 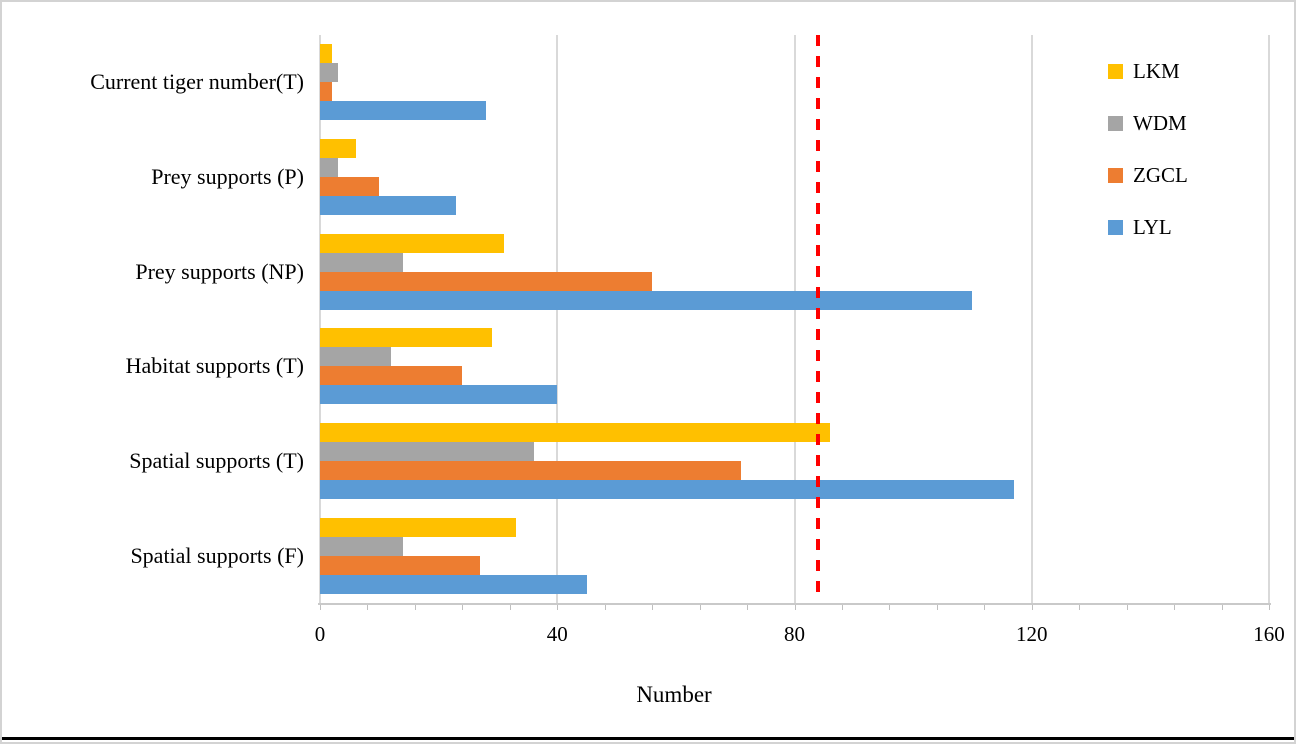 What do you see at coordinates (818, 314) in the screenshot?
I see `reference-dashed-line` at bounding box center [818, 314].